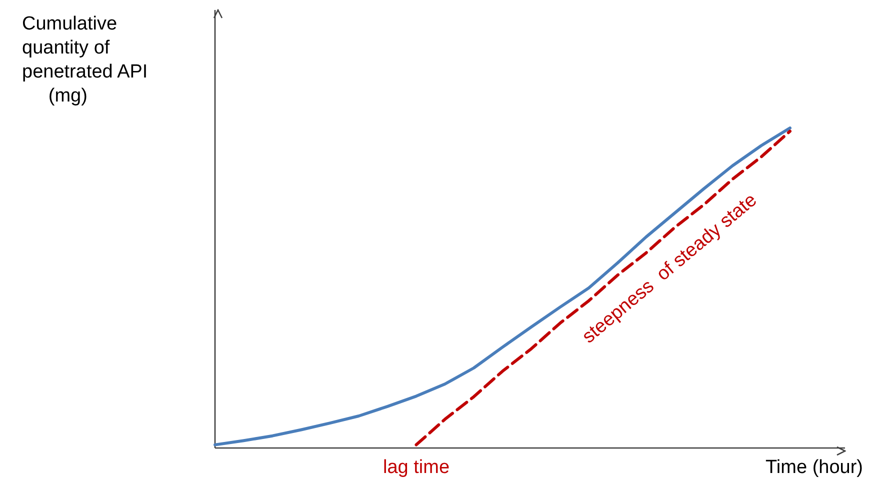 The image size is (873, 480). I want to click on text: lag time, so click(416, 467).